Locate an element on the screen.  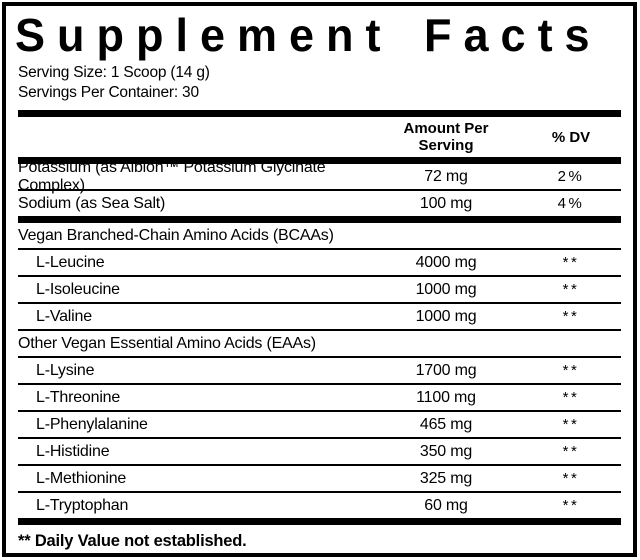
nutrient-dv: 2% is located at coordinates (571, 176).